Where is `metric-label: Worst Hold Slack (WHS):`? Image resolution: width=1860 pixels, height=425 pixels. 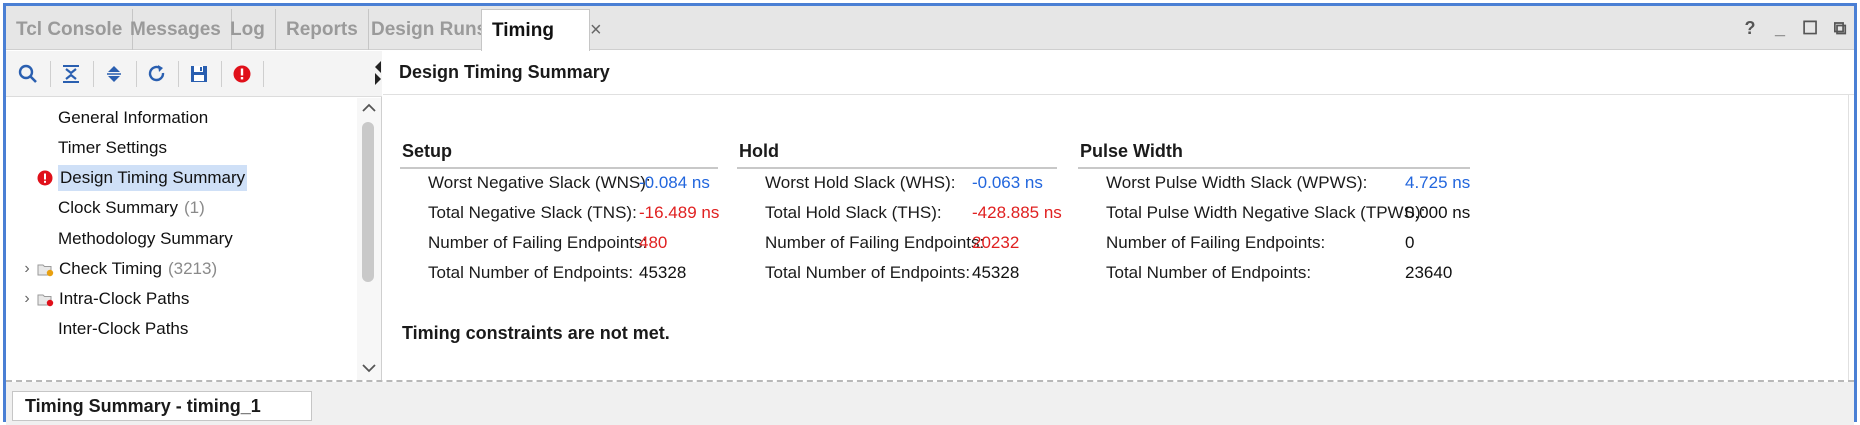 metric-label: Worst Hold Slack (WHS): is located at coordinates (860, 182).